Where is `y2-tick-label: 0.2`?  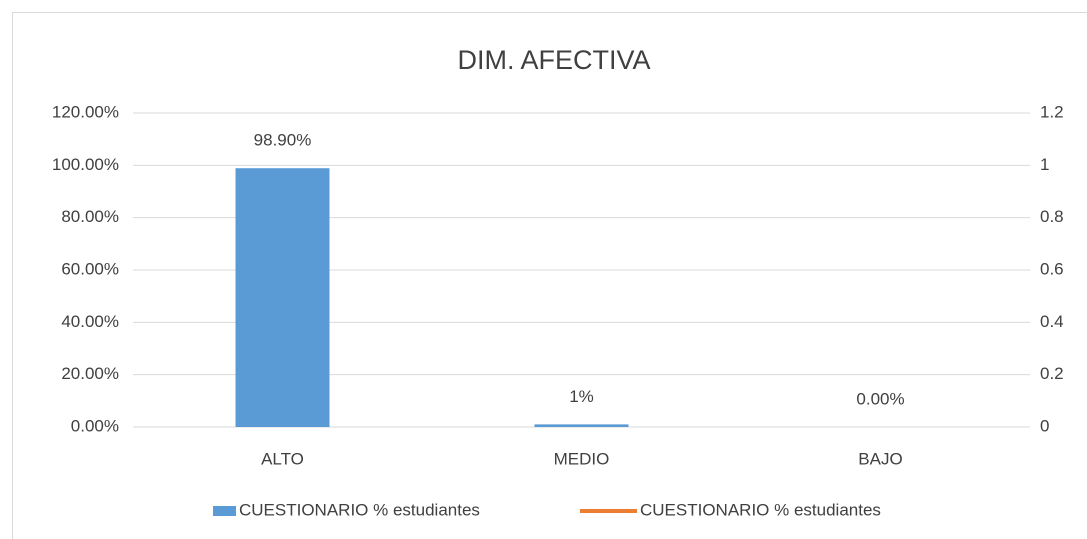 y2-tick-label: 0.2 is located at coordinates (1052, 373).